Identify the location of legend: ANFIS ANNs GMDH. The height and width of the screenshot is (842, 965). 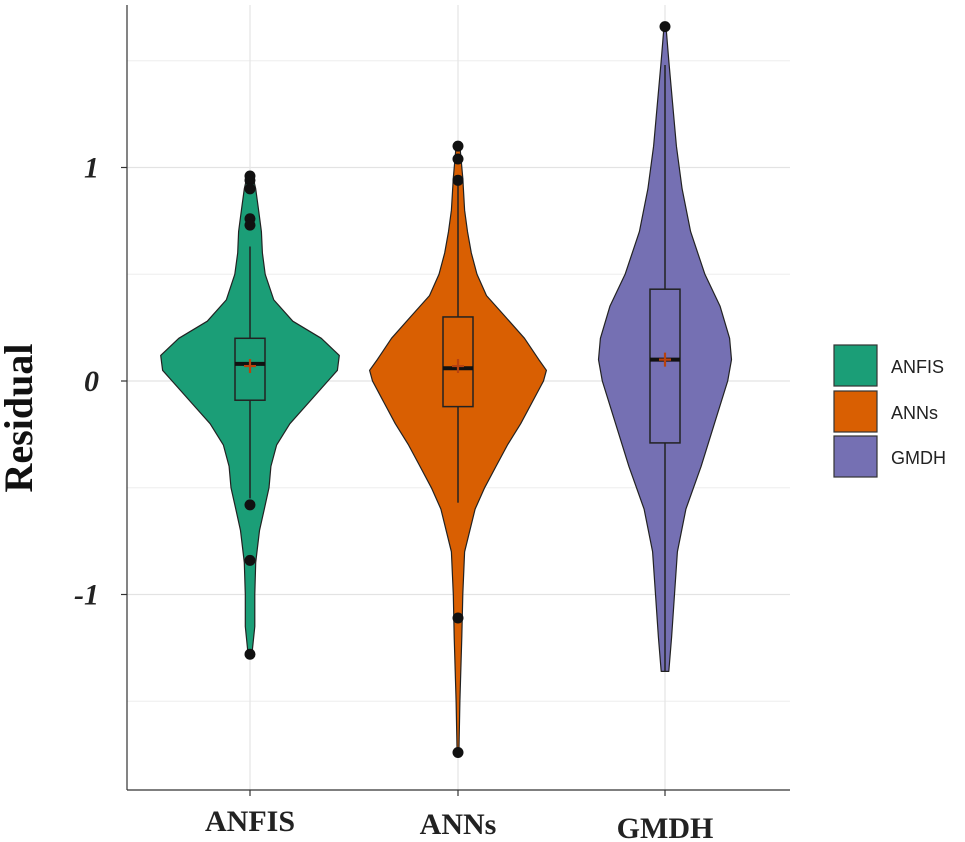
(889, 411).